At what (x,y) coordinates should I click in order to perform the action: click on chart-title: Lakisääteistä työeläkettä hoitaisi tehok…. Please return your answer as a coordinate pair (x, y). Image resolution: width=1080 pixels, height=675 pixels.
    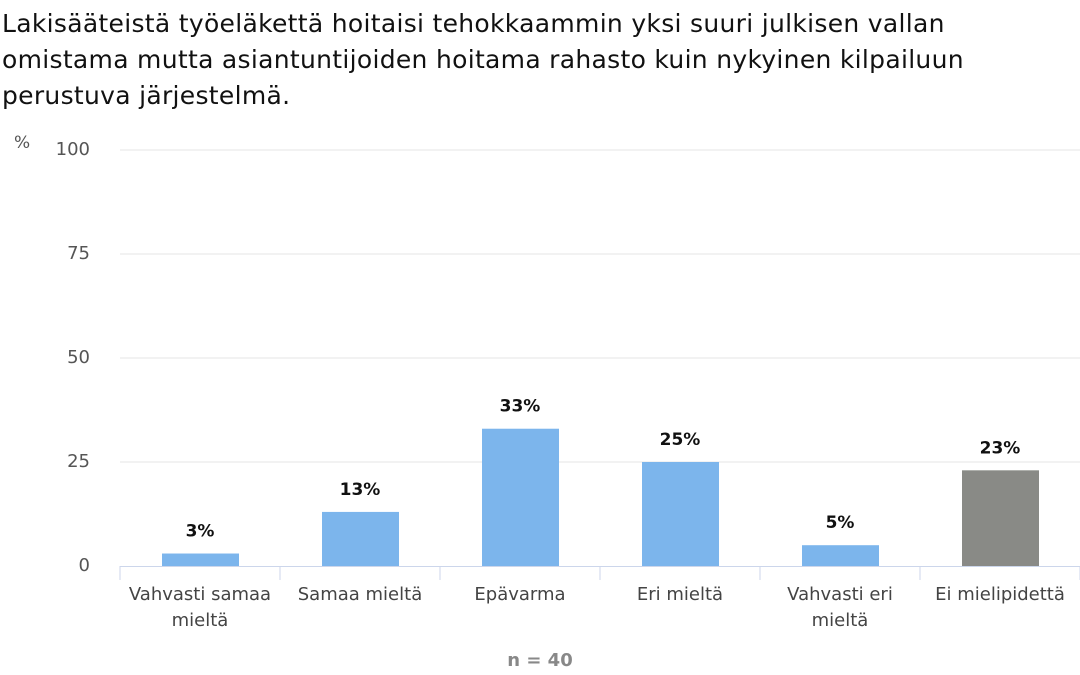
    Looking at the image, I should click on (483, 59).